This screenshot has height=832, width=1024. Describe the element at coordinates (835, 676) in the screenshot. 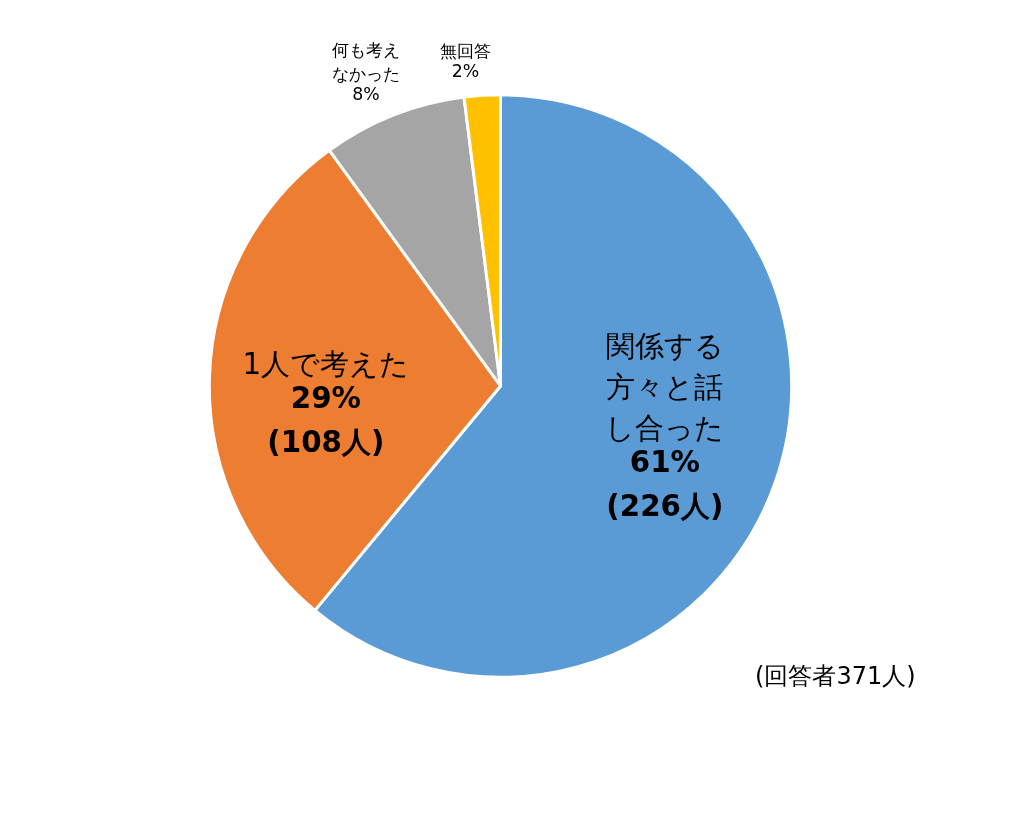

I see `text: (回答者371人)` at that location.